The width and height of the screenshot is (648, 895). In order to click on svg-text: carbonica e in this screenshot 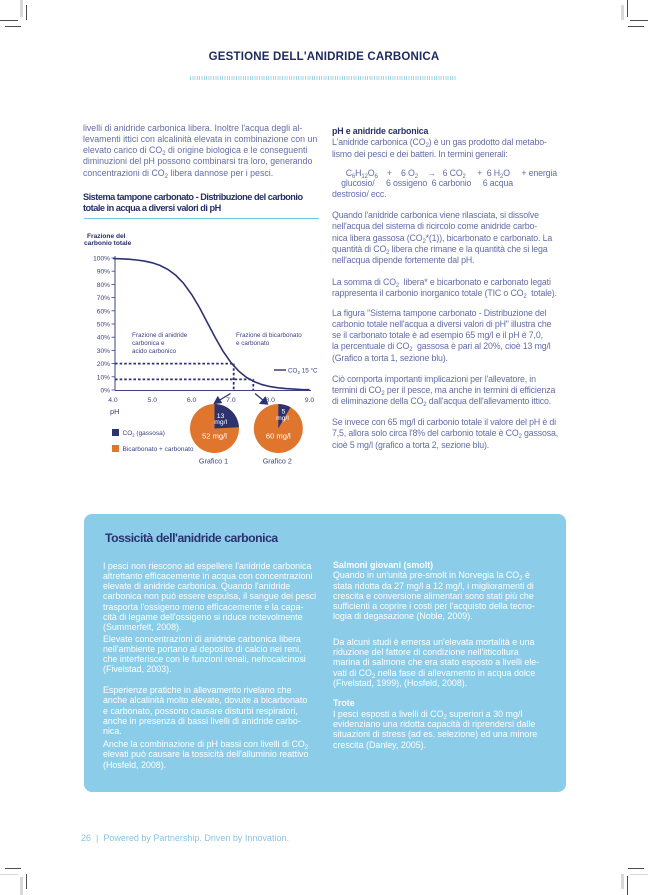, I will do `click(148, 343)`.